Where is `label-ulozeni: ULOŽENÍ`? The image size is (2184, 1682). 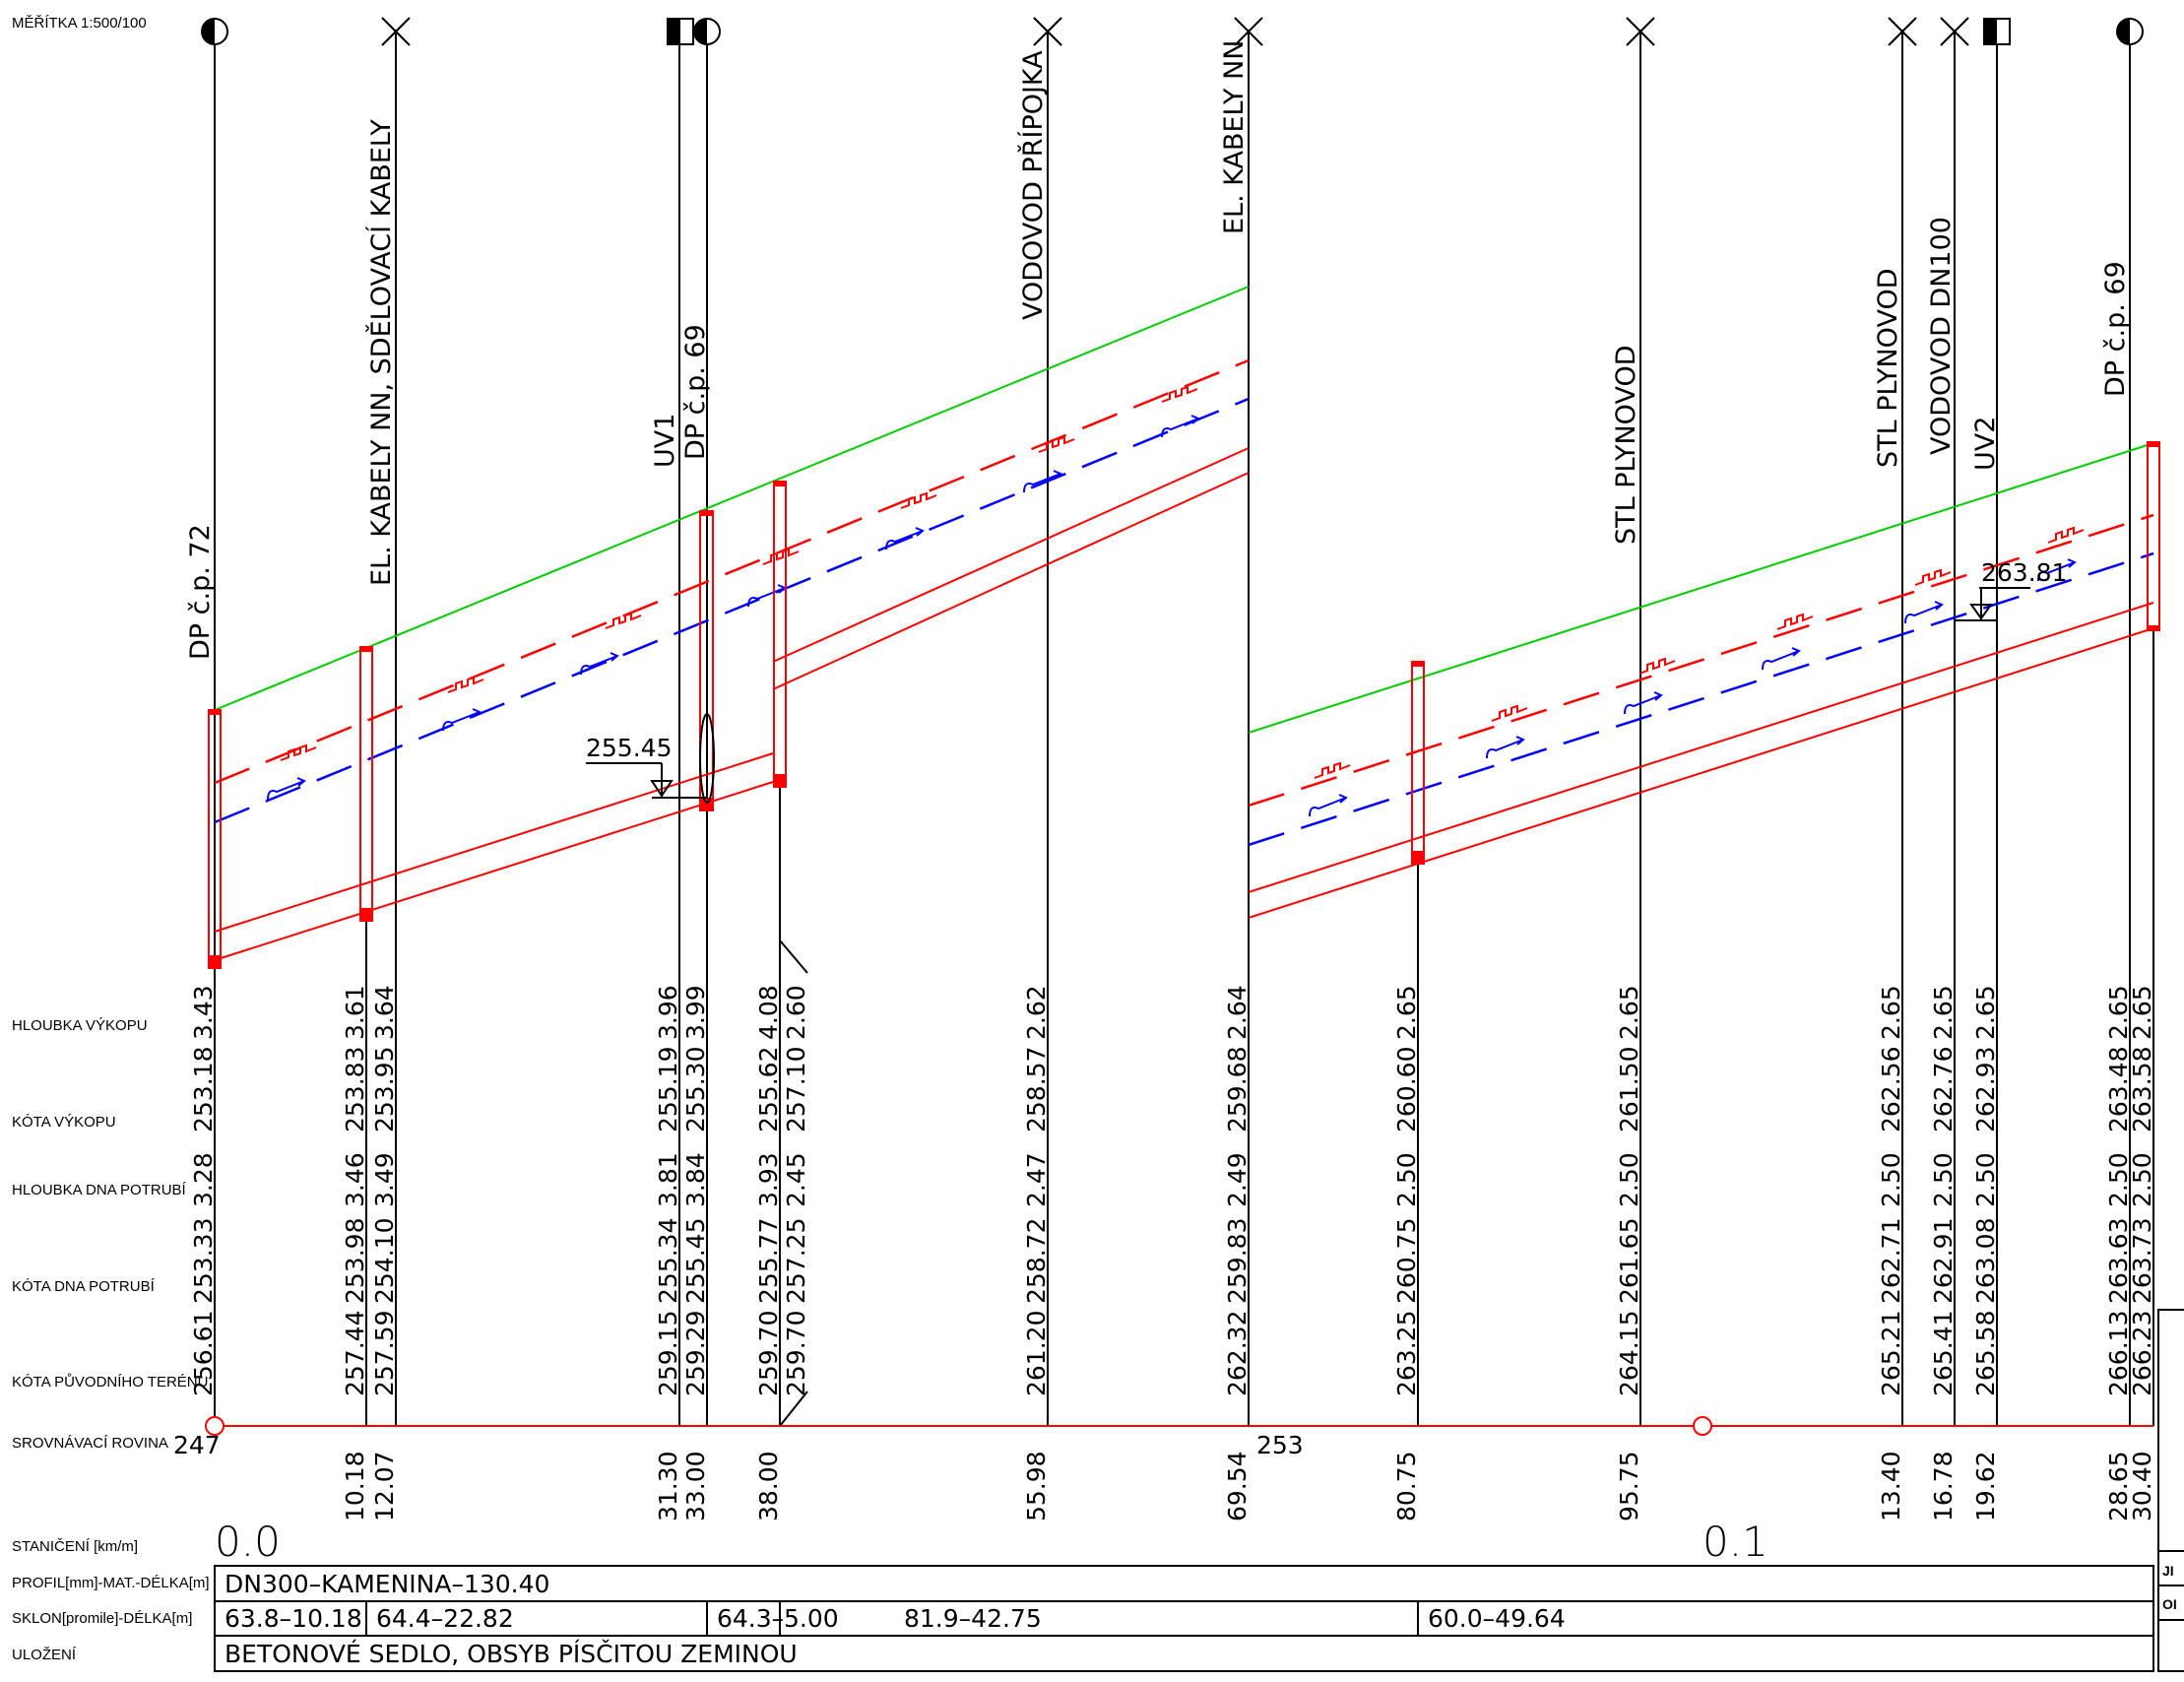 label-ulozeni: ULOŽENÍ is located at coordinates (44, 1655).